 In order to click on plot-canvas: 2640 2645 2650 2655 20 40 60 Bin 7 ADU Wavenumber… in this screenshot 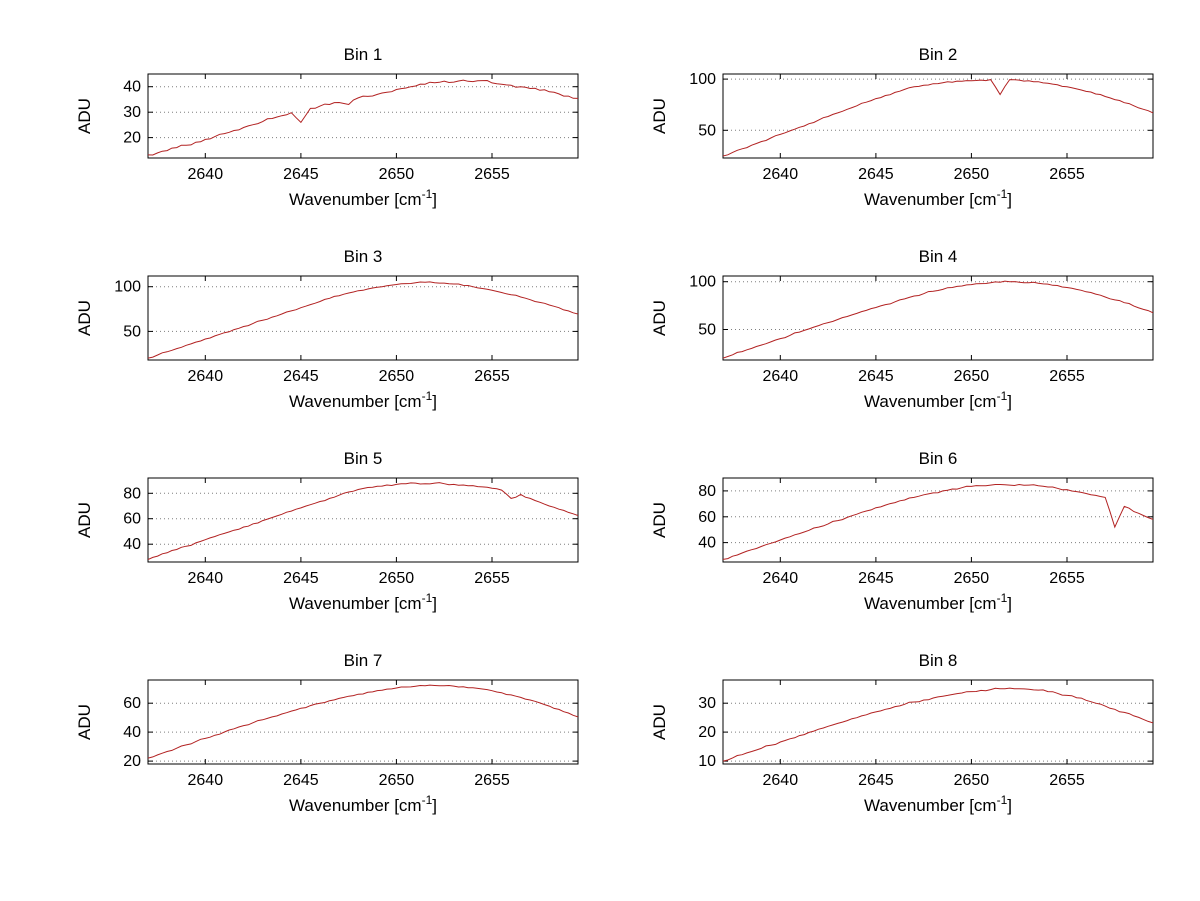, I will do `click(327, 733)`.